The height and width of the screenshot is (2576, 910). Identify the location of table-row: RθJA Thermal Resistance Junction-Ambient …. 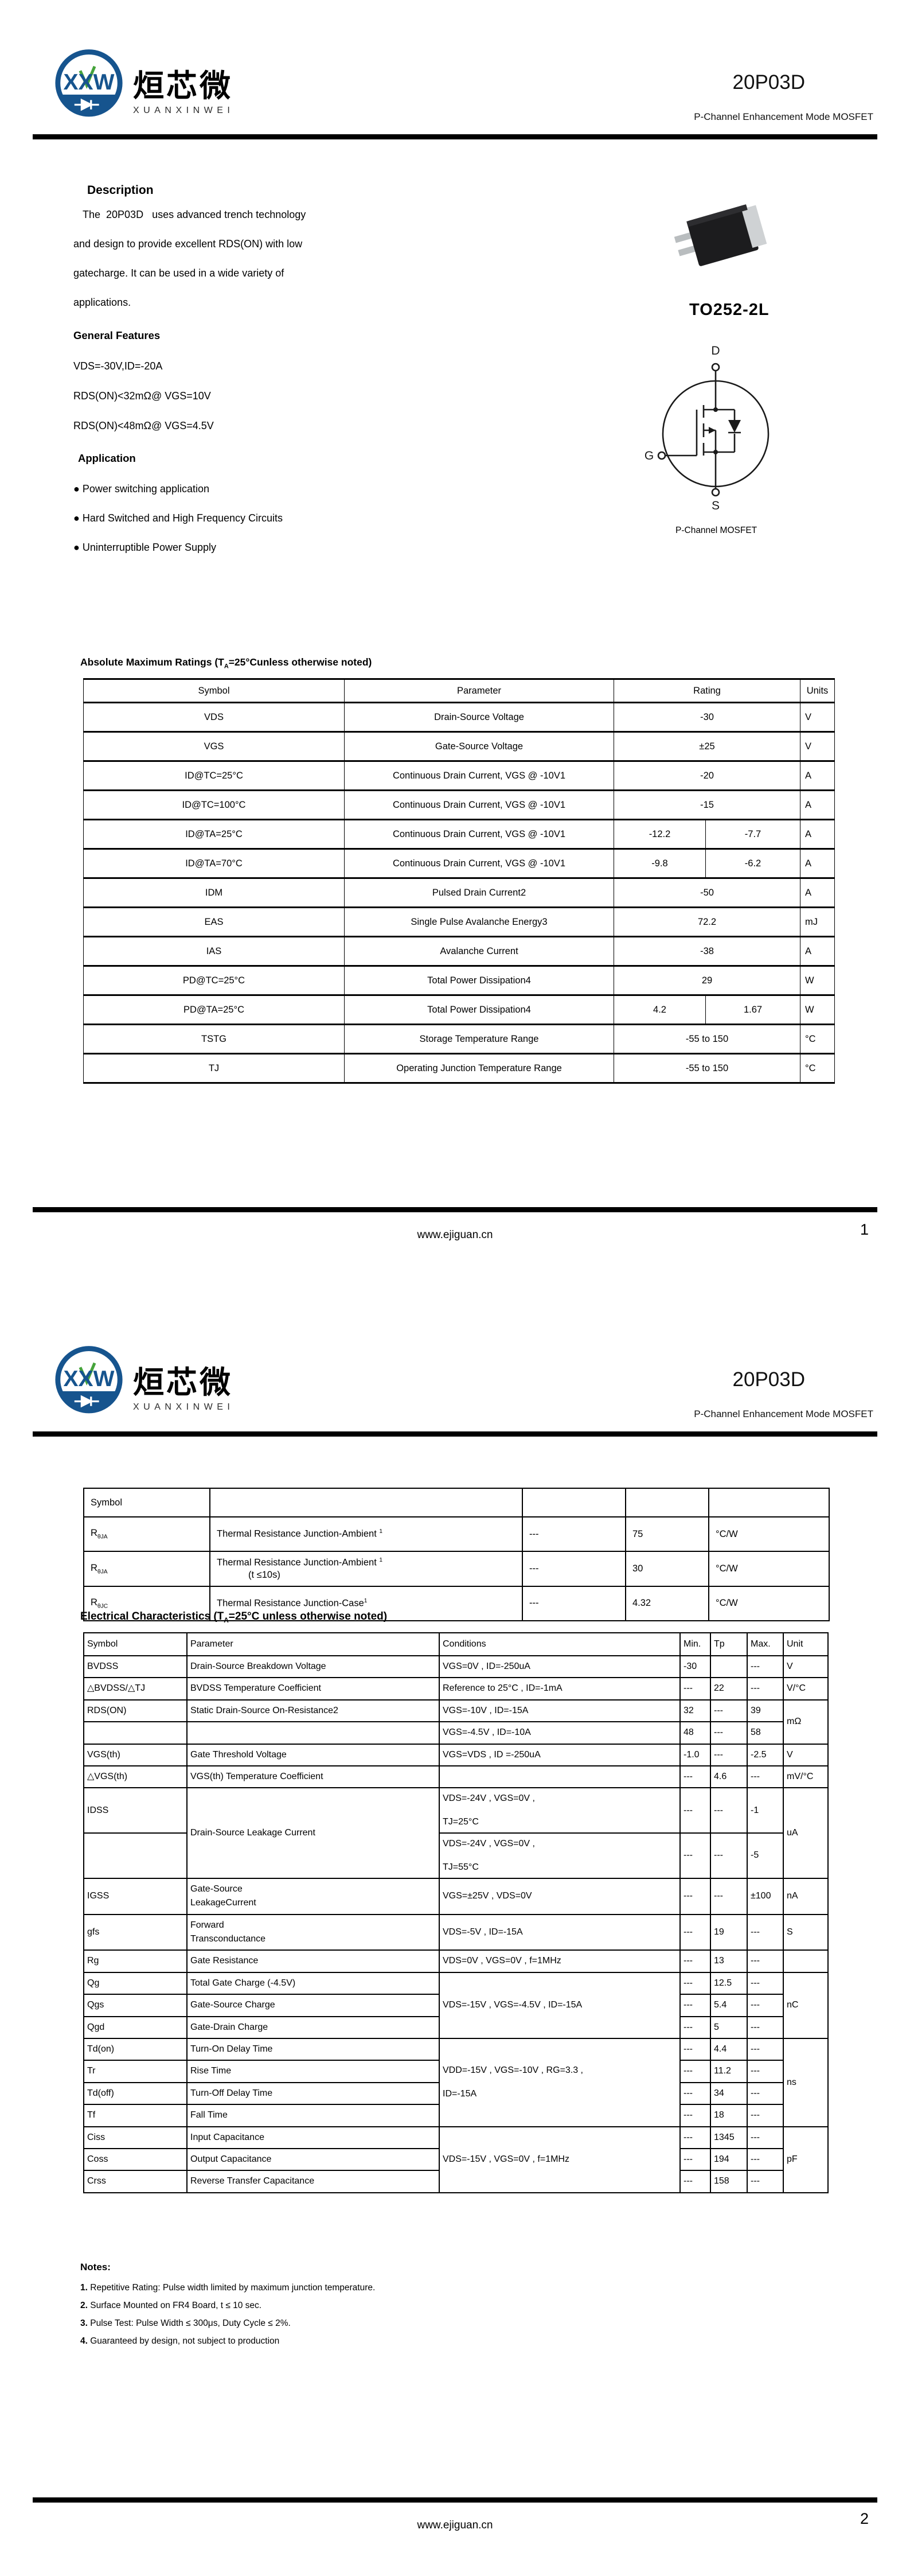
(456, 1569).